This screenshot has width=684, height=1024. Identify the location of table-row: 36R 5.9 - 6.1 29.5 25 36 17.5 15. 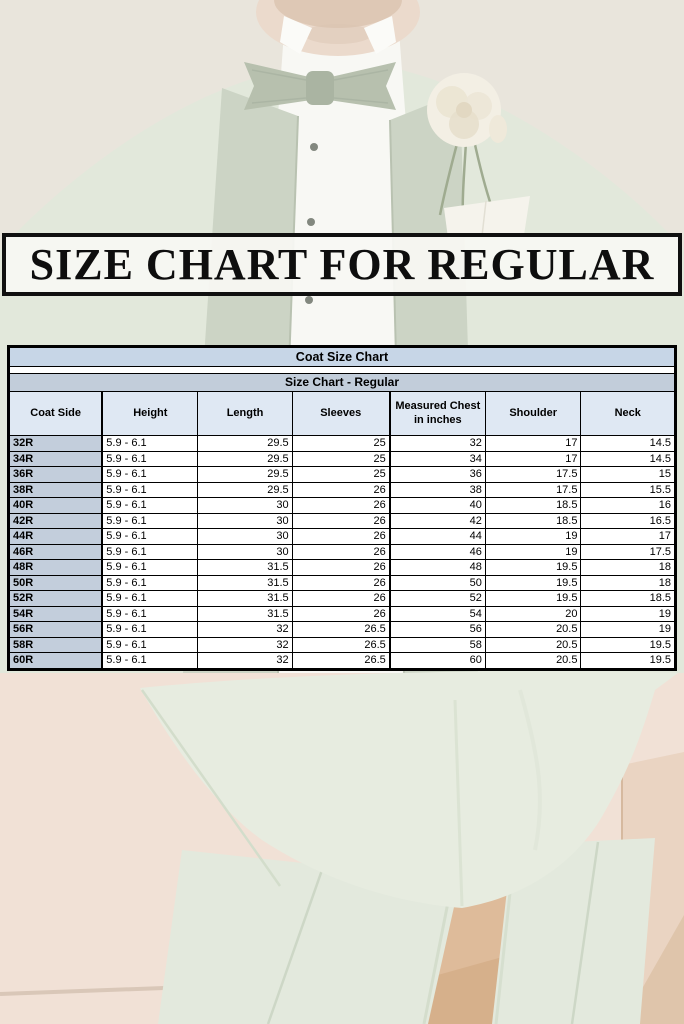
(342, 474).